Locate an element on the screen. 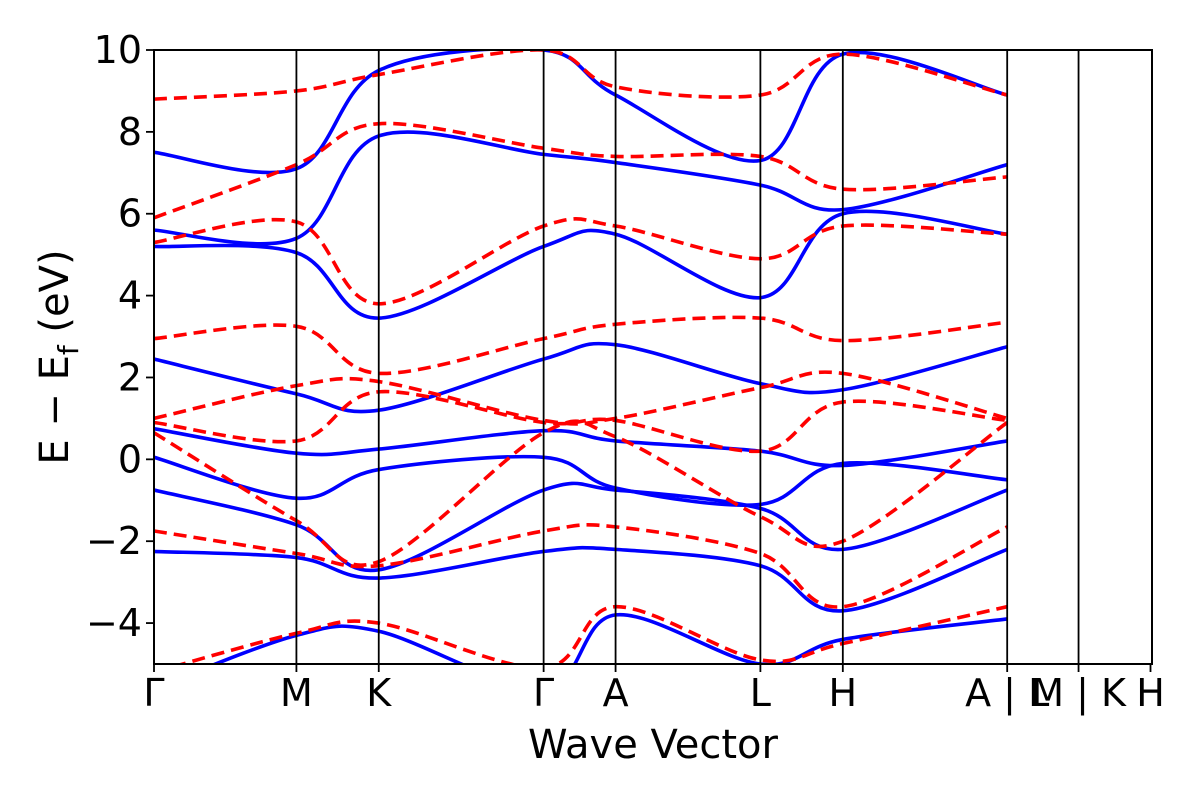 The height and width of the screenshot is (800, 1200). y-tick-label-4: 2 is located at coordinates (130, 377).